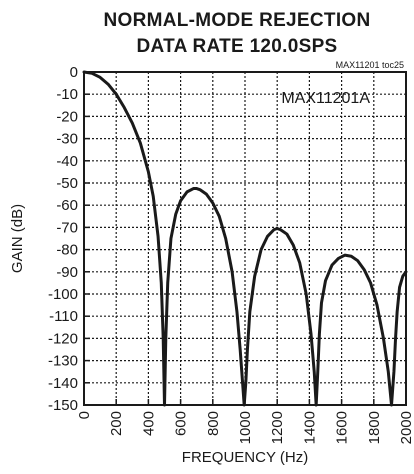 The width and height of the screenshot is (414, 474). What do you see at coordinates (67, 205) in the screenshot?
I see `y-tick-label: -60` at bounding box center [67, 205].